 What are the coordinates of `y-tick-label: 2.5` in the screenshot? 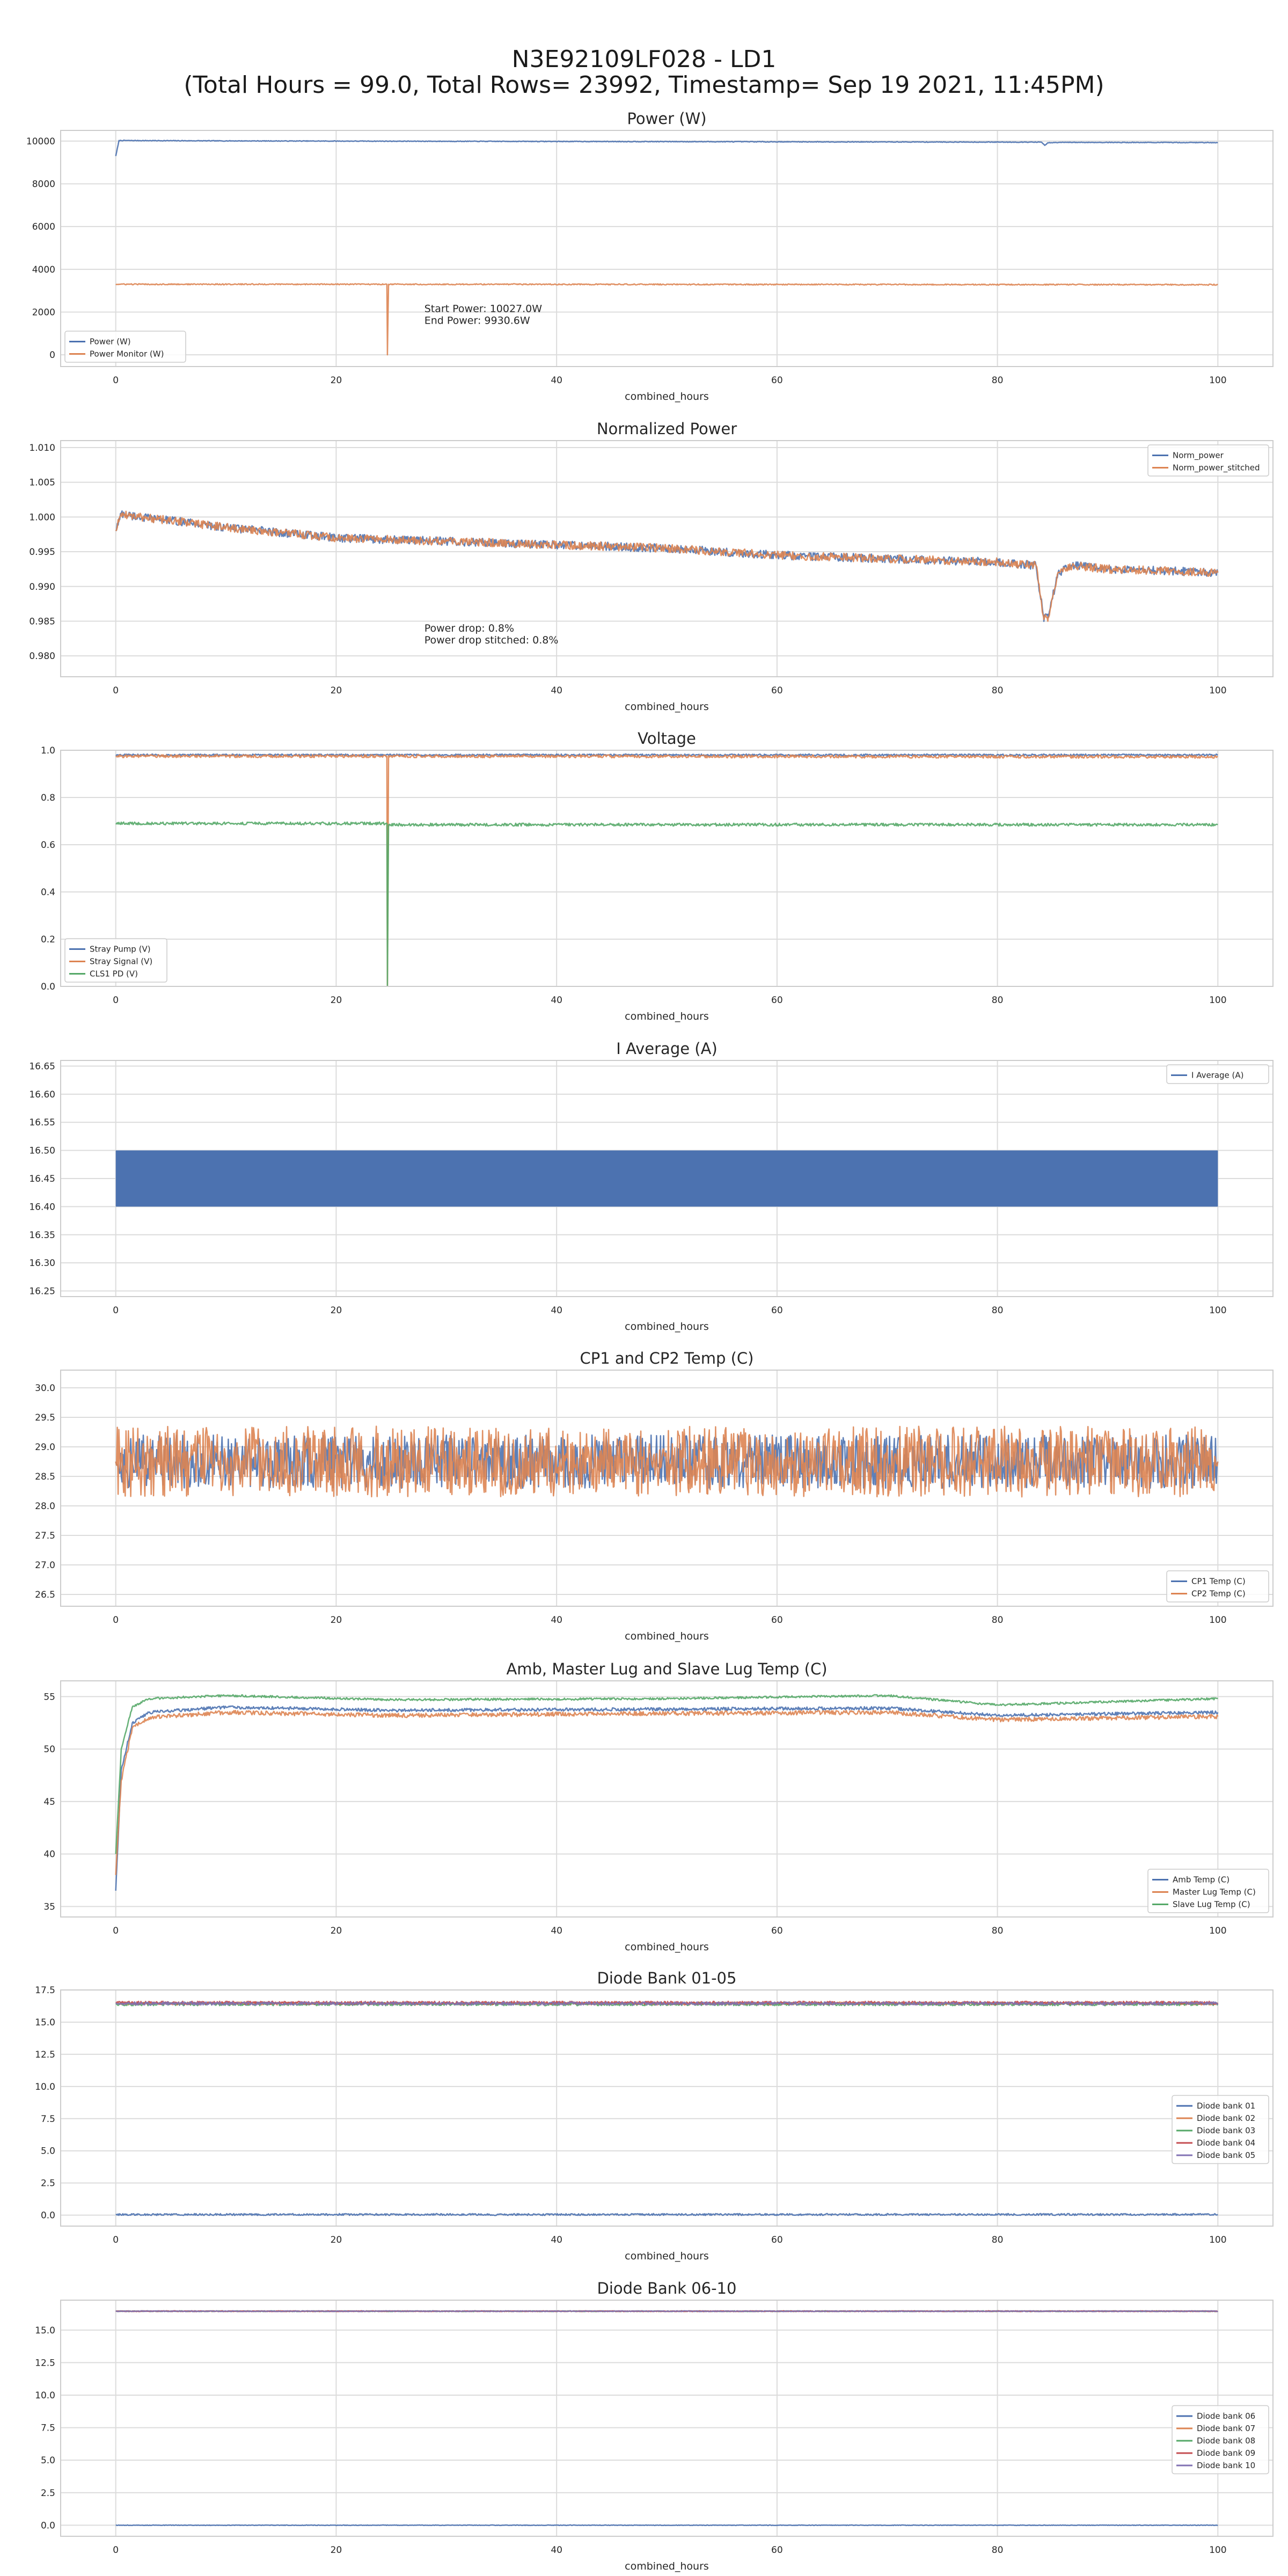 It's located at (48, 2493).